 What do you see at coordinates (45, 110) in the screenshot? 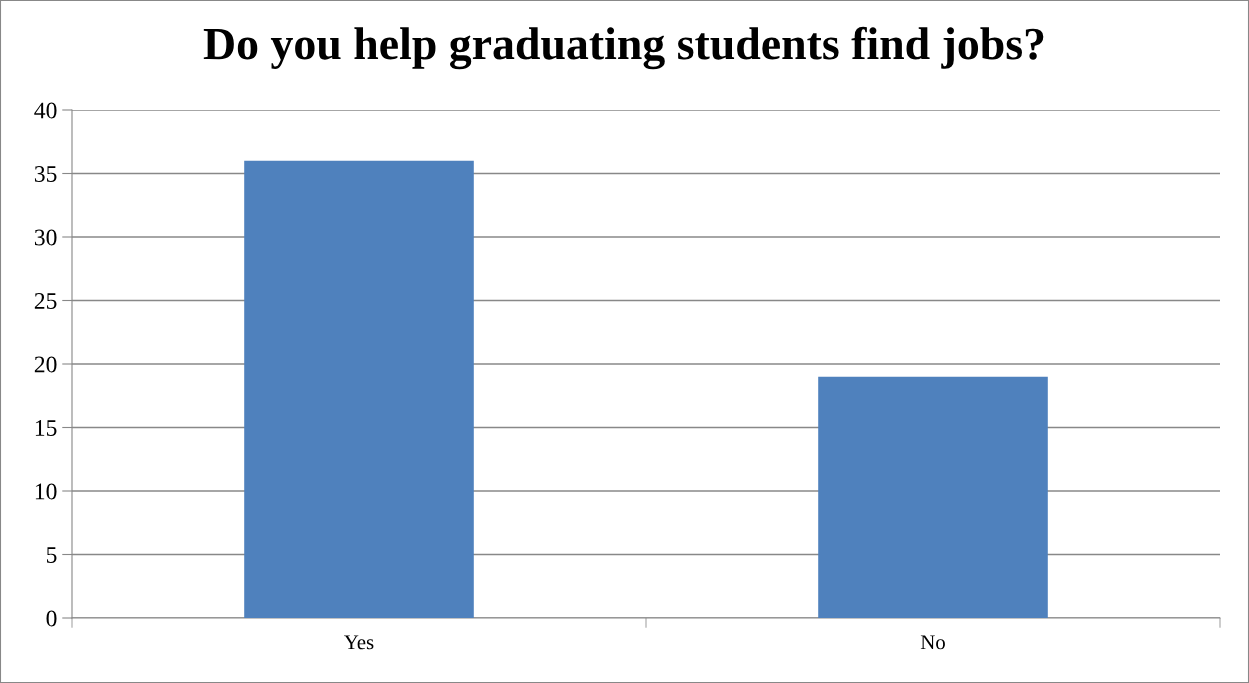
I see `y-tick-label: 40` at bounding box center [45, 110].